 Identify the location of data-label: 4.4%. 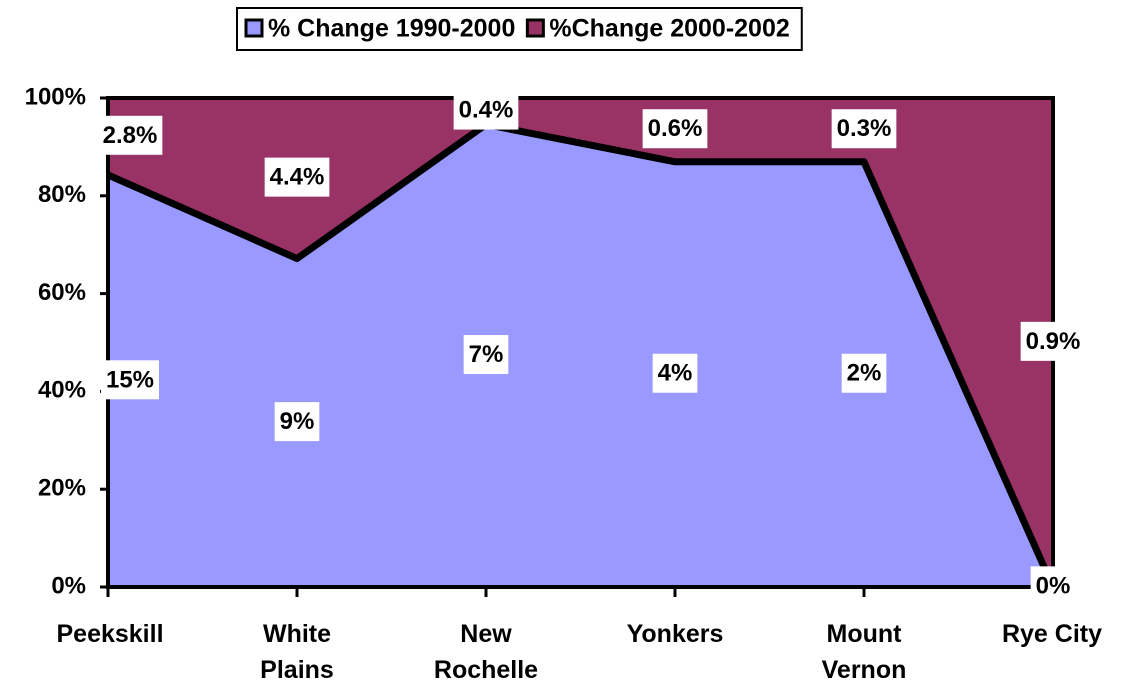
(297, 177).